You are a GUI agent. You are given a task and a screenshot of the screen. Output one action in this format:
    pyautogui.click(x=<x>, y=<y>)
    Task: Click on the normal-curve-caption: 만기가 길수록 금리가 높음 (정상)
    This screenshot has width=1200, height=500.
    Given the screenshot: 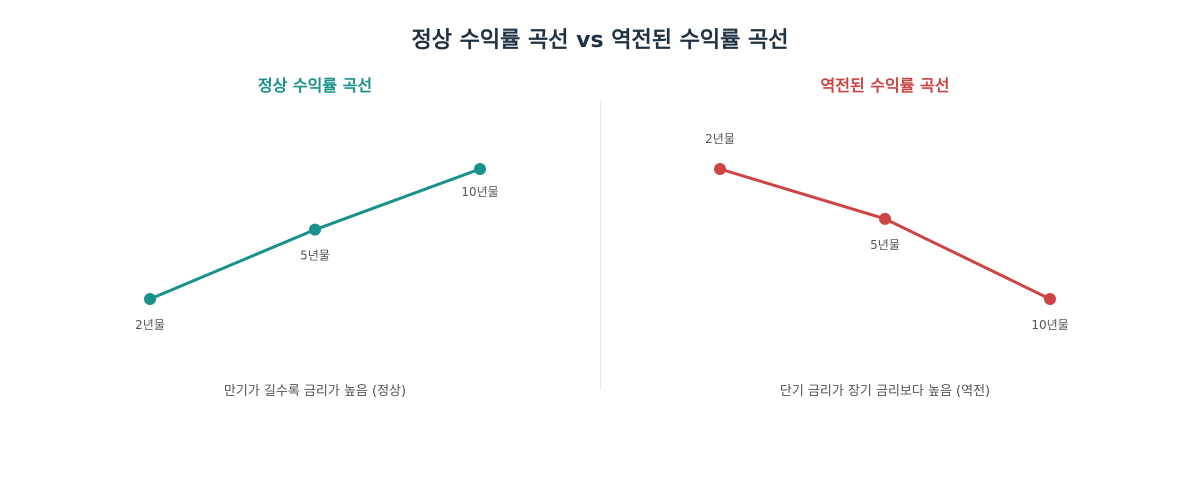 What is the action you would take?
    pyautogui.click(x=315, y=391)
    